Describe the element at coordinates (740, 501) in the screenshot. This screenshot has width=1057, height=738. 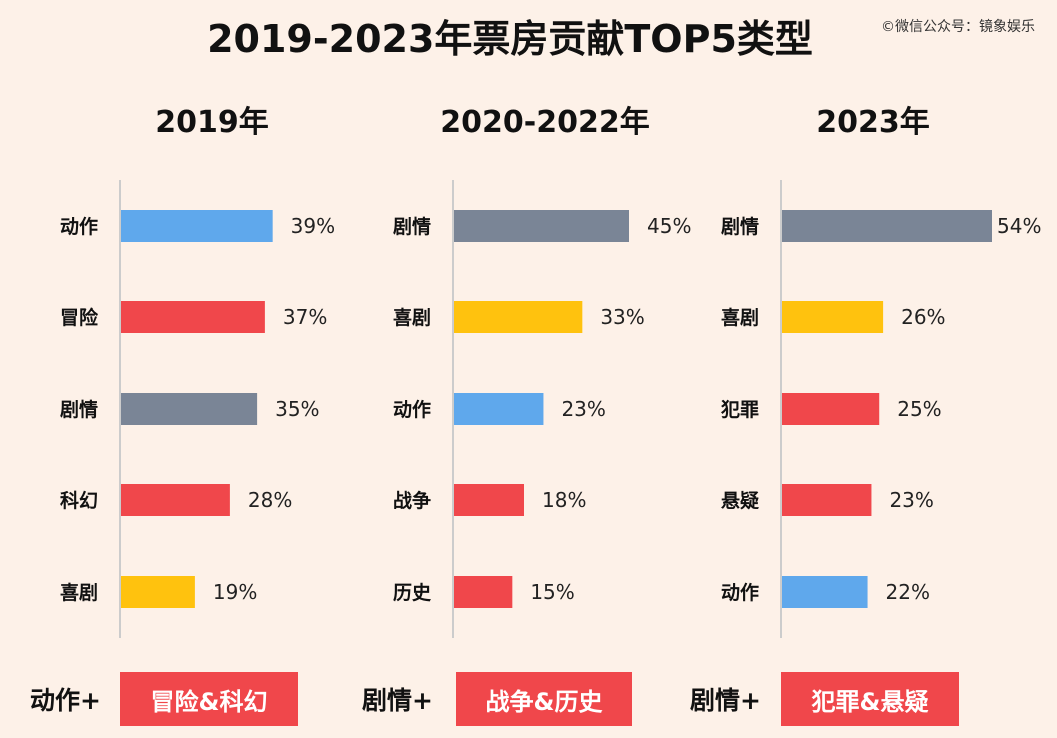
I see `category-label: 悬疑` at that location.